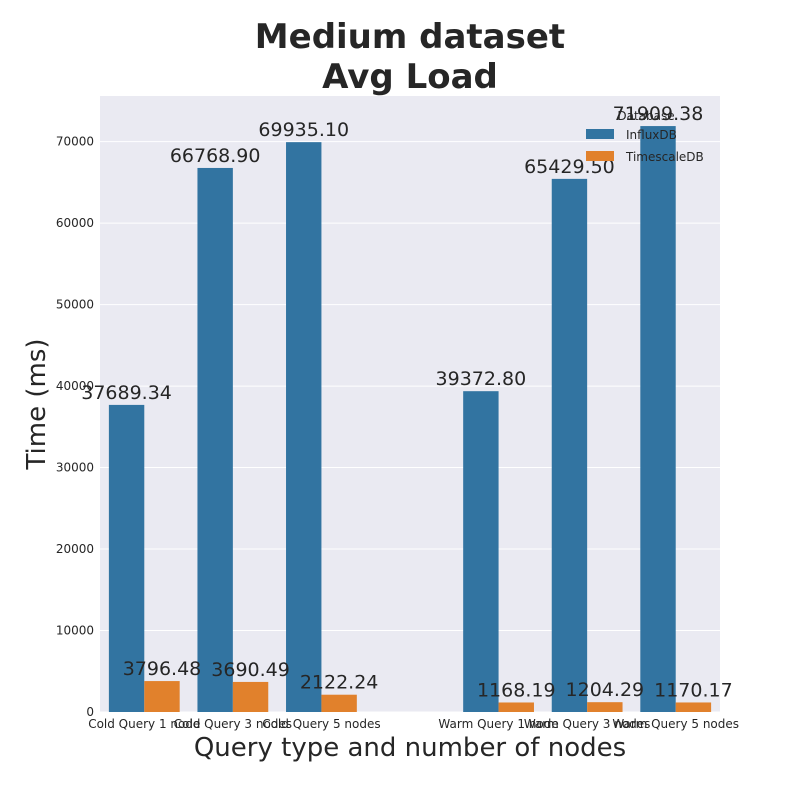  I want to click on bar-value-label: 1204.29, so click(605, 690).